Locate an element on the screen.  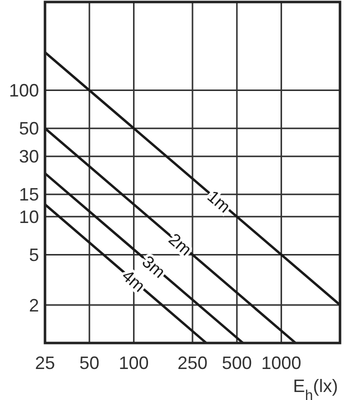
y-tick-label: 30 is located at coordinates (28, 156).